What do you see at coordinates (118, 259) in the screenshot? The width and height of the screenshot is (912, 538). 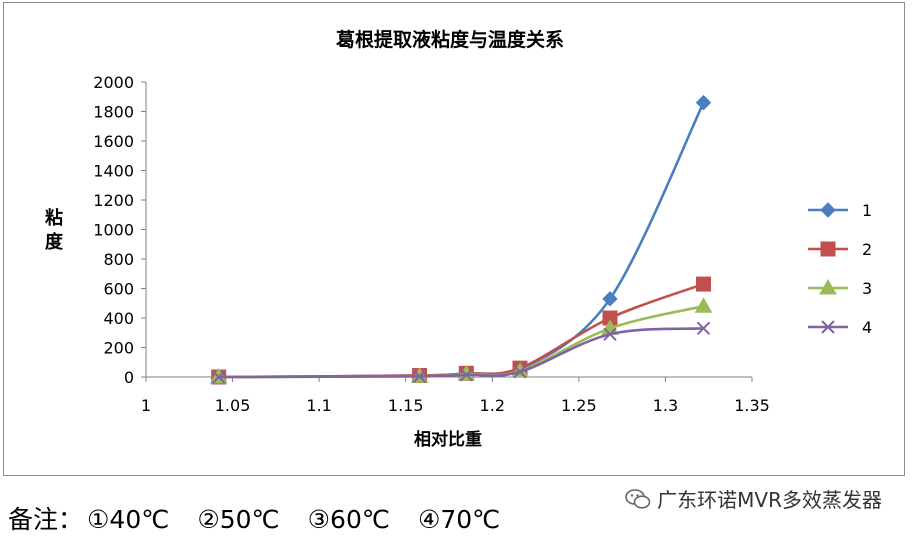 I see `y-tick-label: 800` at bounding box center [118, 259].